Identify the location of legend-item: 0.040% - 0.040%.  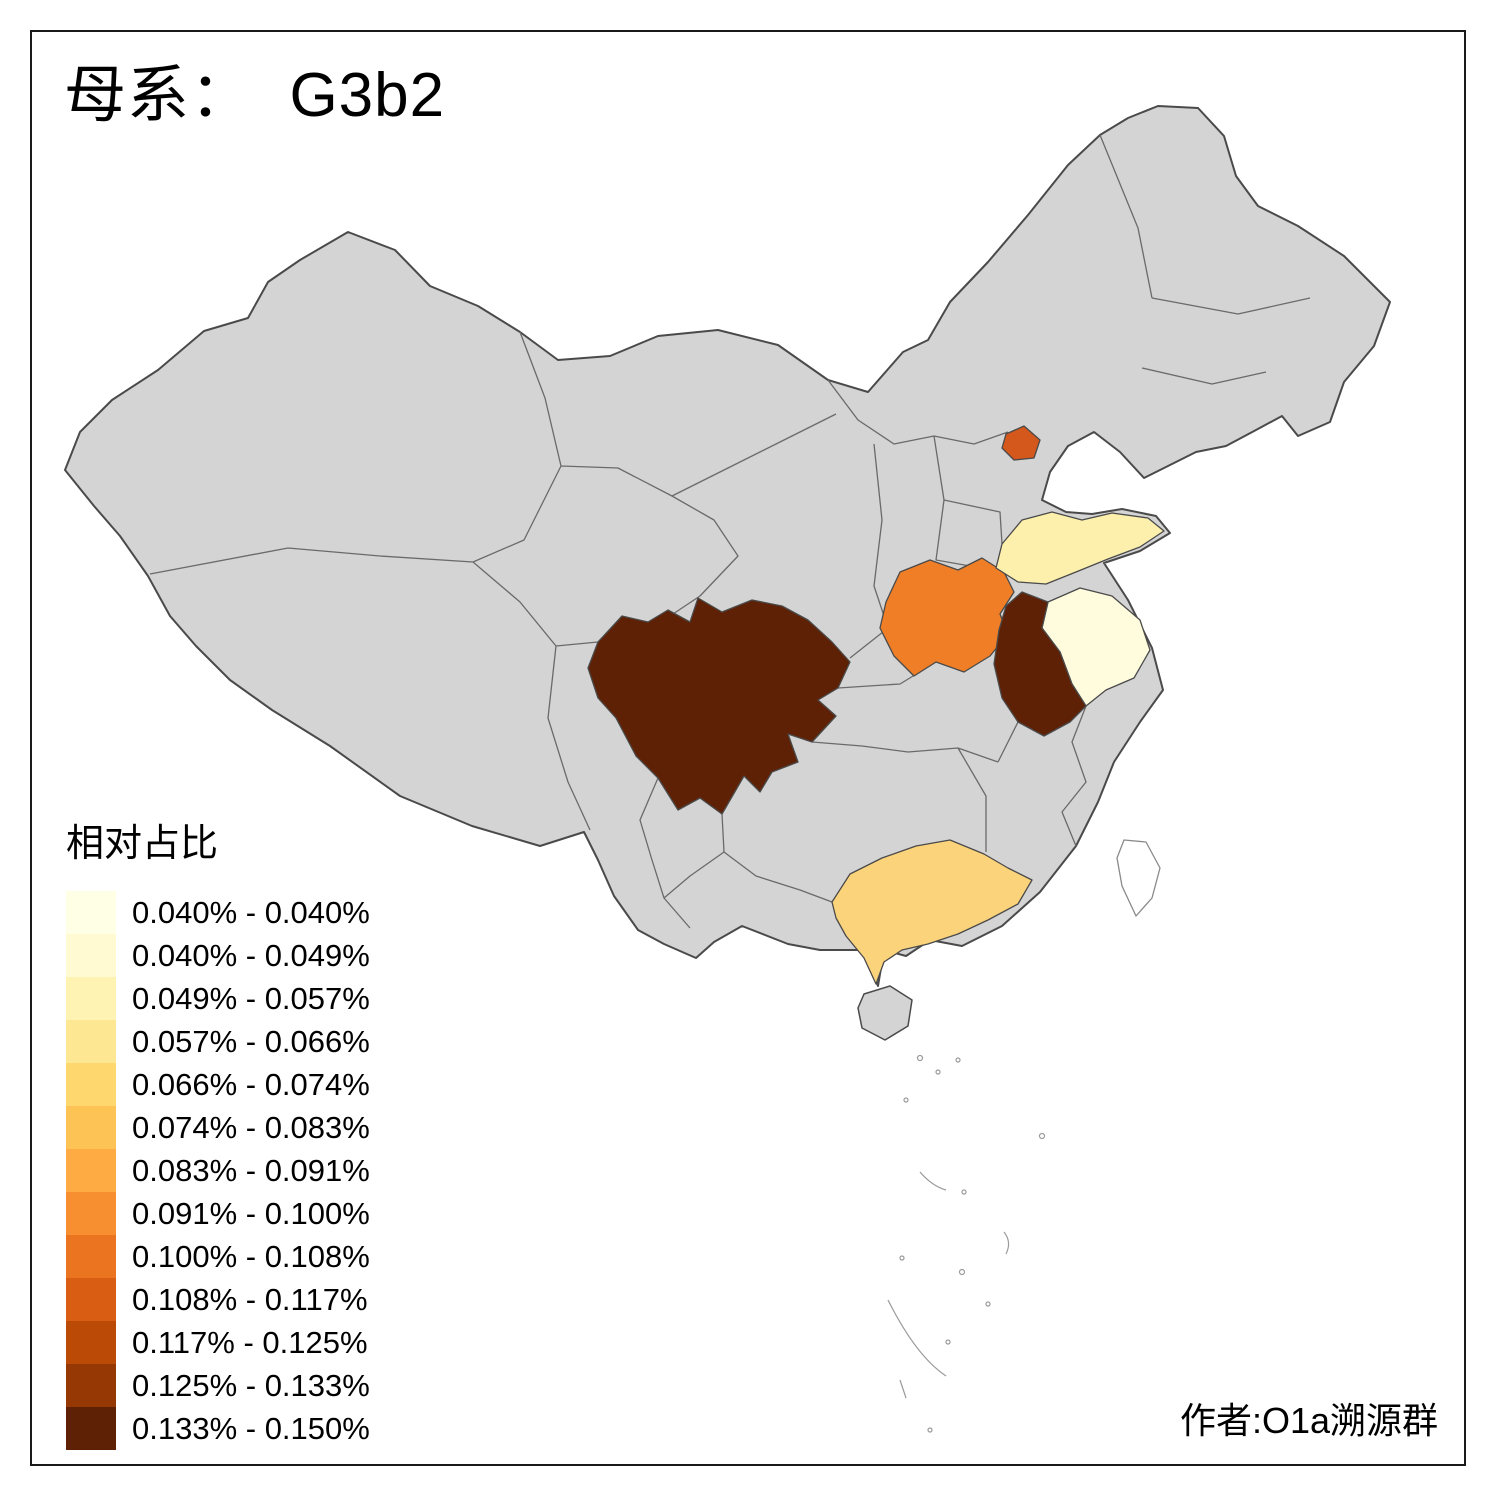
(218, 912).